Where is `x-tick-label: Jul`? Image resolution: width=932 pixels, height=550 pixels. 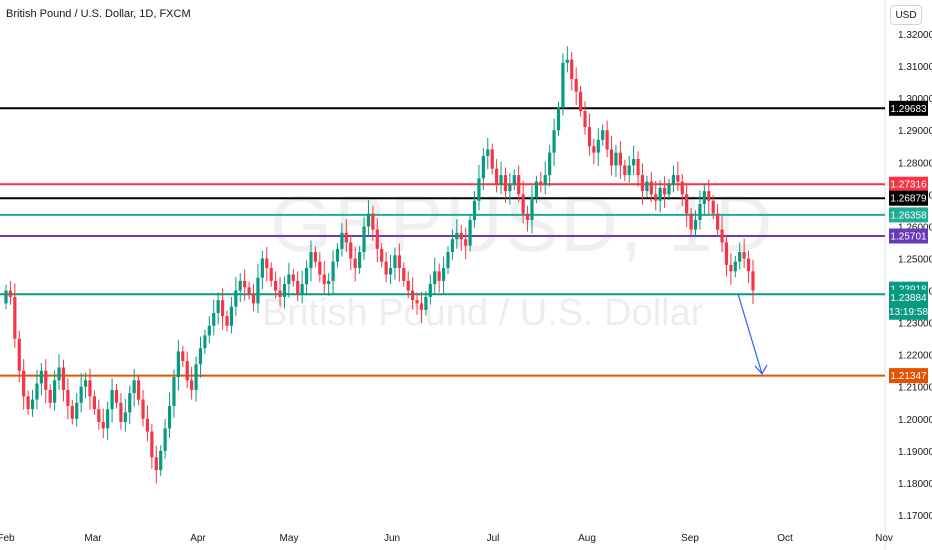 x-tick-label: Jul is located at coordinates (493, 538).